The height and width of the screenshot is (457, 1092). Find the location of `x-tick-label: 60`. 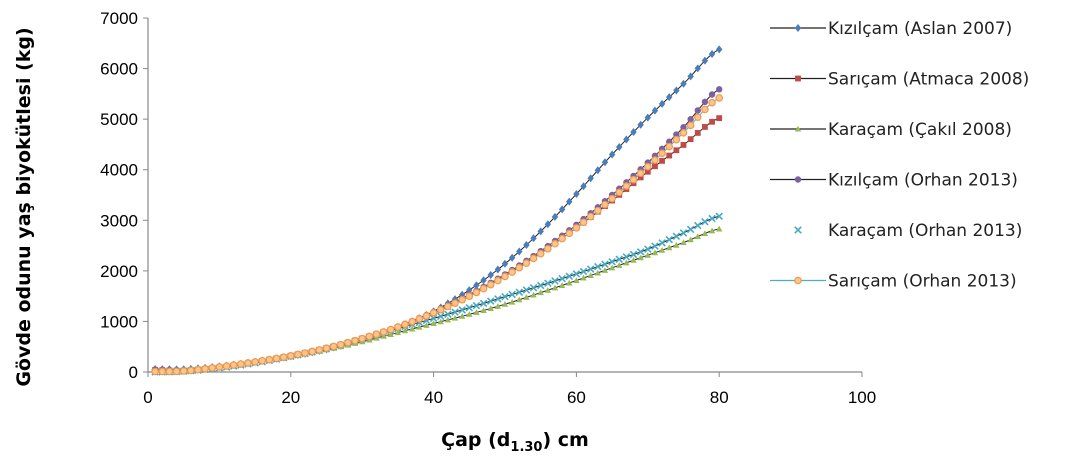

x-tick-label: 60 is located at coordinates (576, 397).